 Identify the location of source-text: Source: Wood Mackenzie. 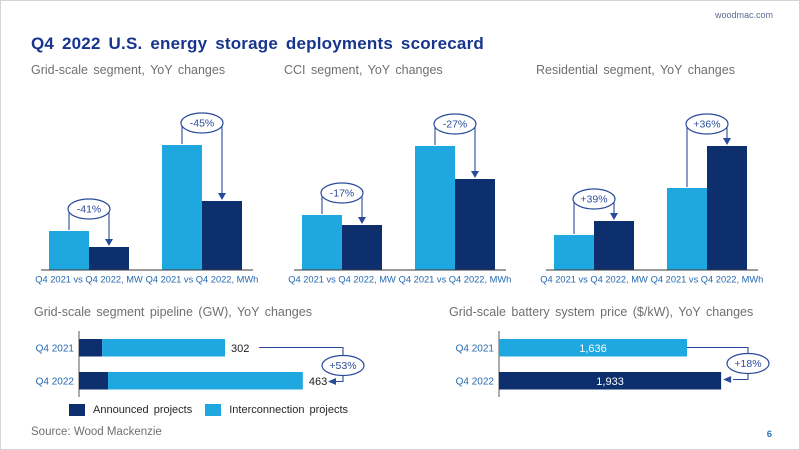
(96, 432).